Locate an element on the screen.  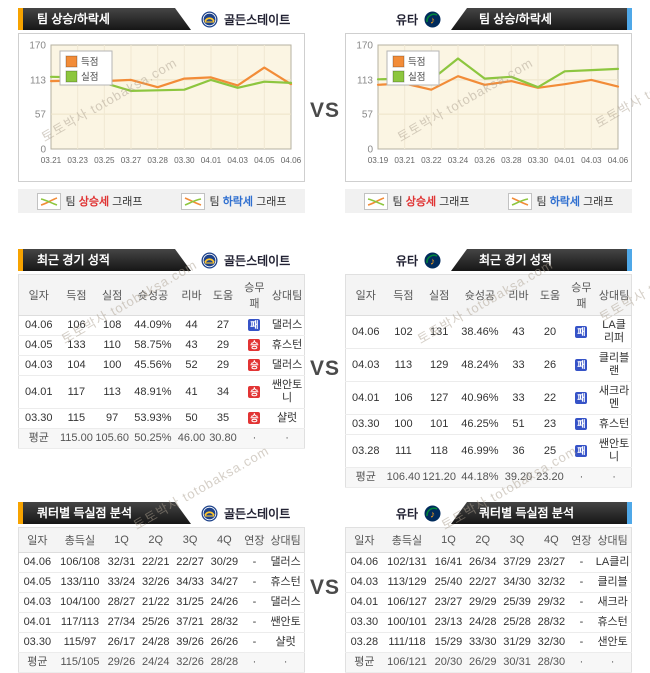
table-cell: 26/29 is located at coordinates (482, 662).